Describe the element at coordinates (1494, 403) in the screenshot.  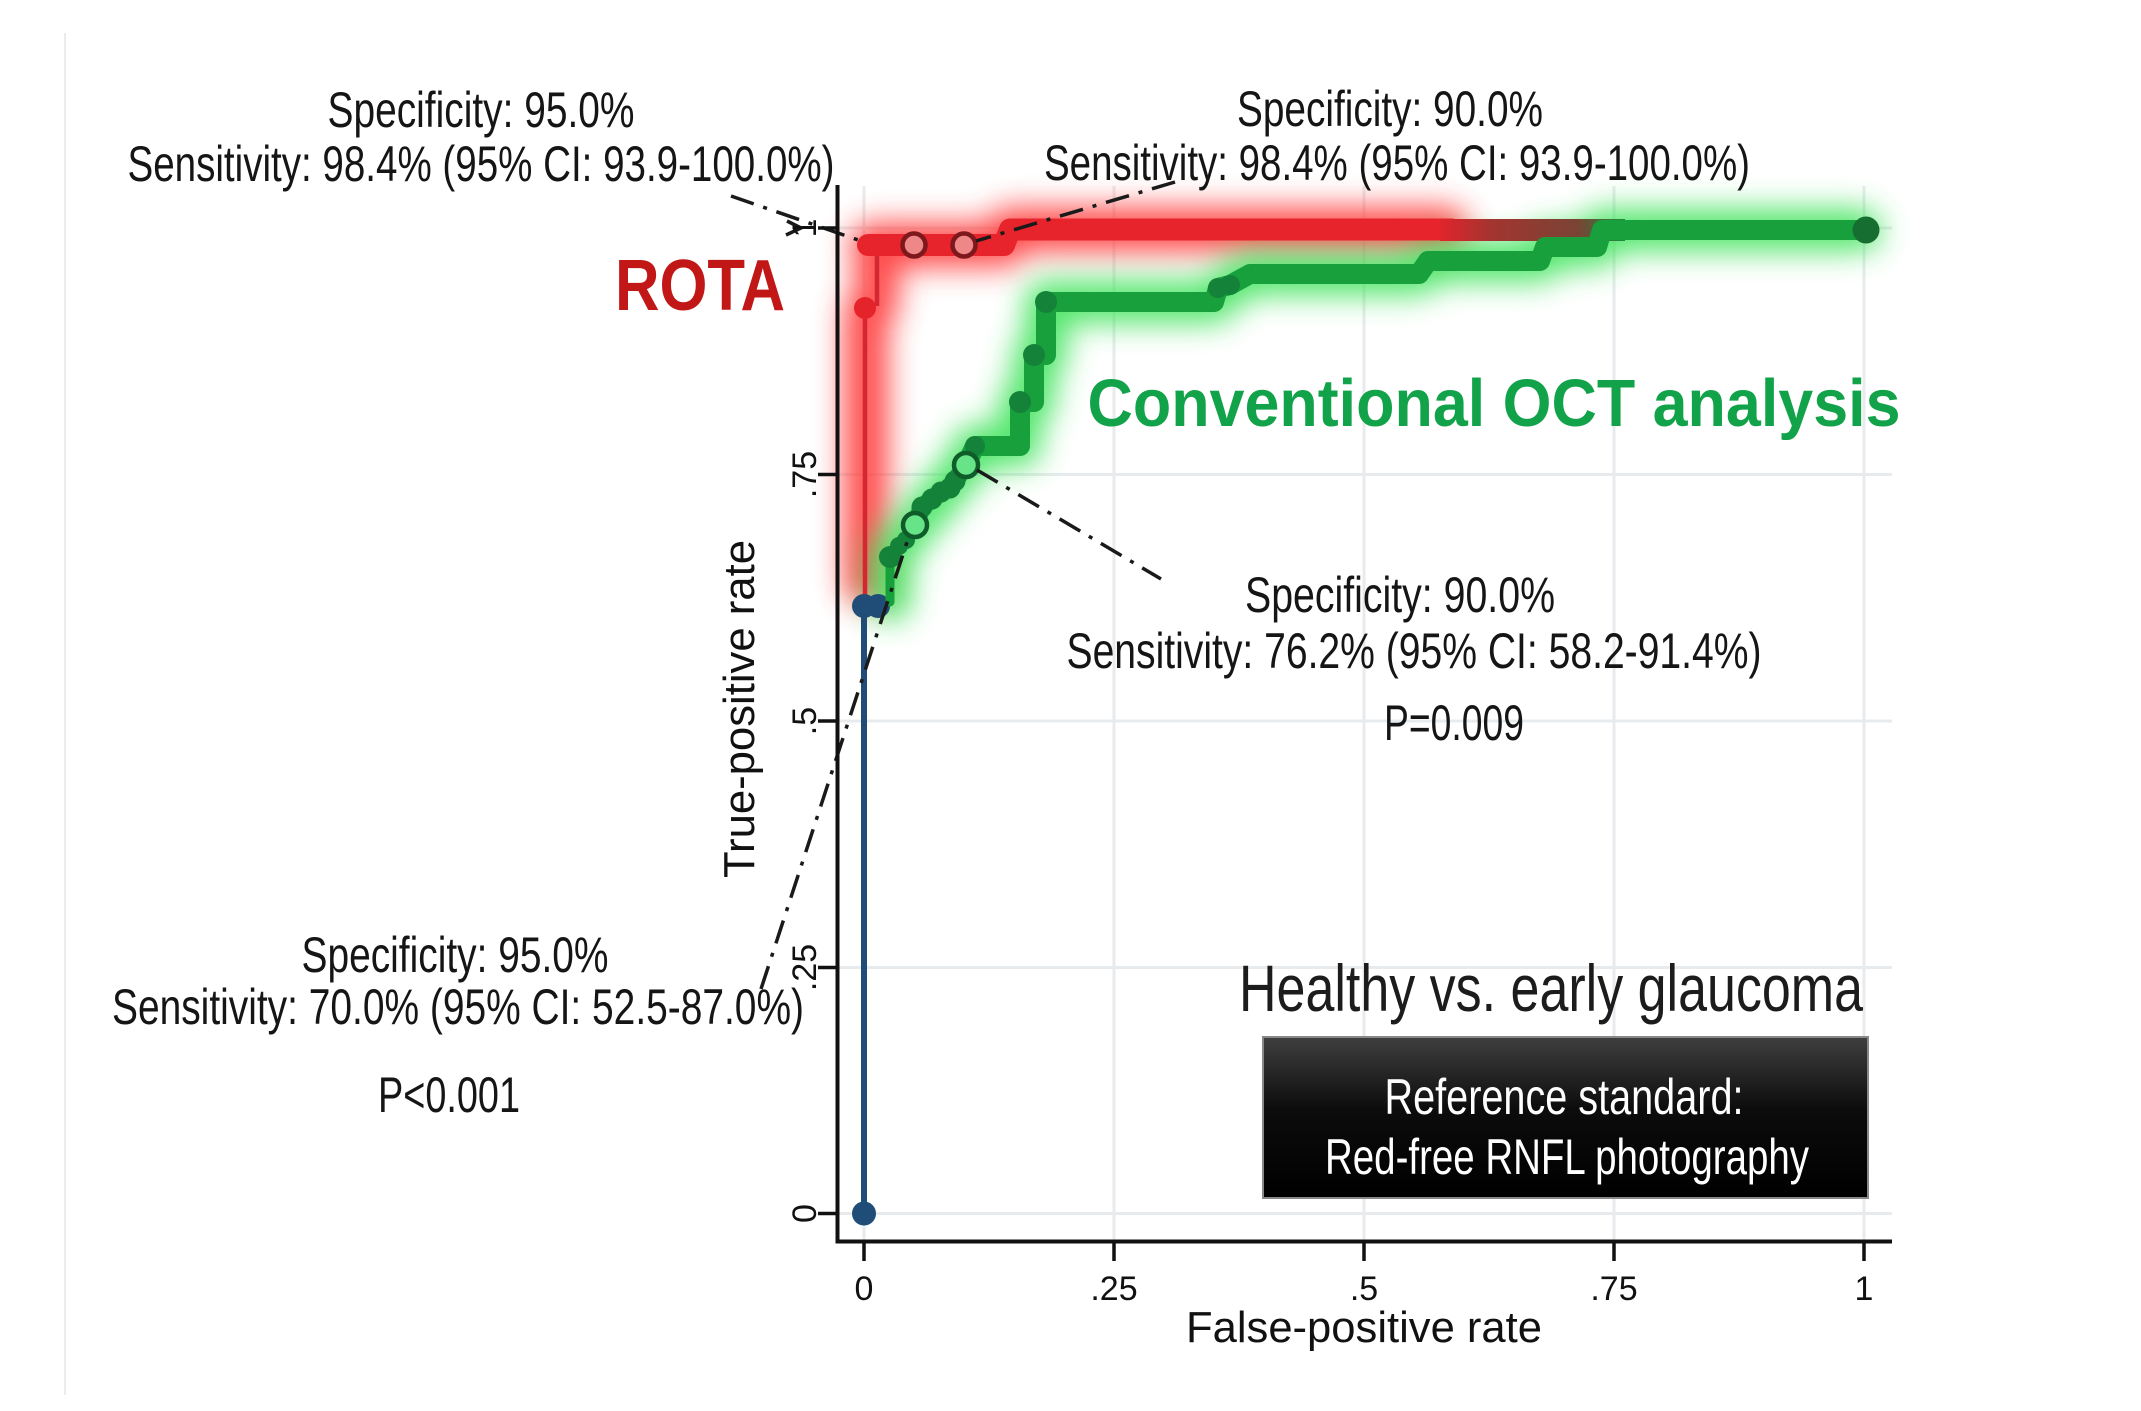
I see `svg-text: Conventional OCT analysis` at that location.